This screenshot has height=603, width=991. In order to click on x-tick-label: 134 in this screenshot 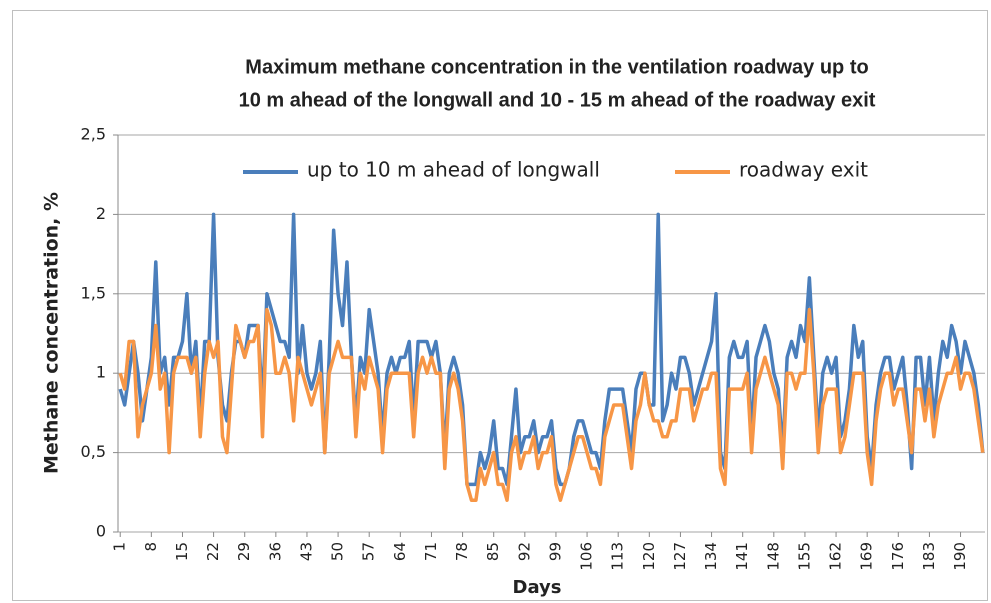, I will do `click(711, 556)`.